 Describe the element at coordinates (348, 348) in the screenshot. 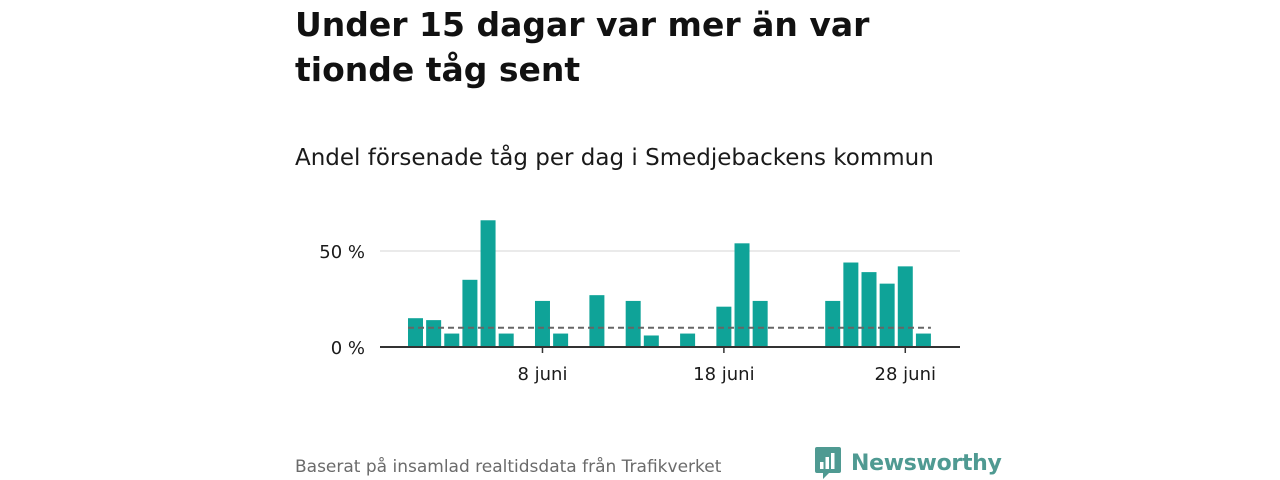

I see `y-tick-label: 0 %` at that location.